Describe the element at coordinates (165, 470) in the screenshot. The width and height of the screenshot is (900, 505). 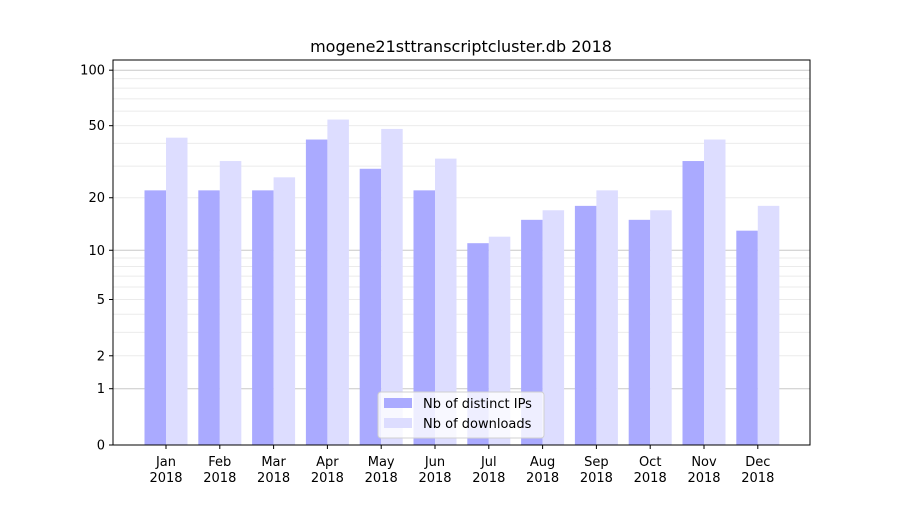
I see `x-tick-label: Jan 2018` at that location.